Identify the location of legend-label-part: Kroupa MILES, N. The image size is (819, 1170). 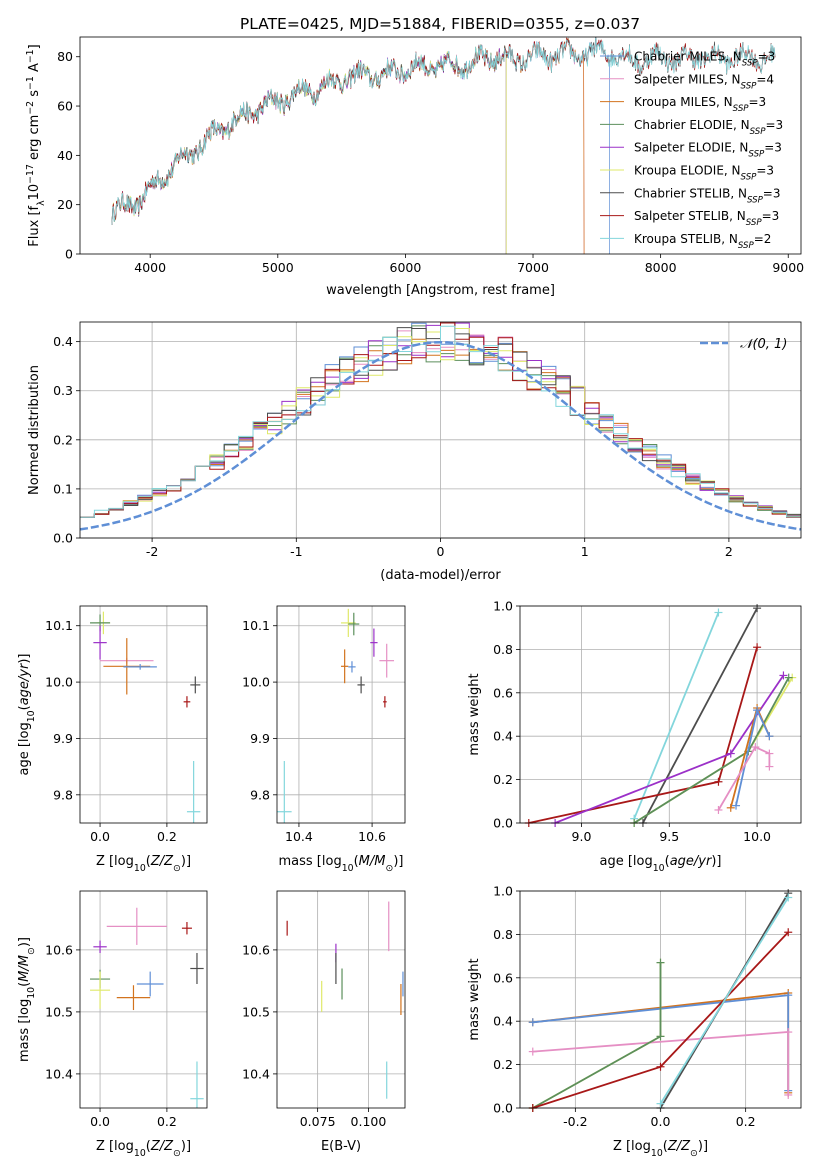
(683, 102).